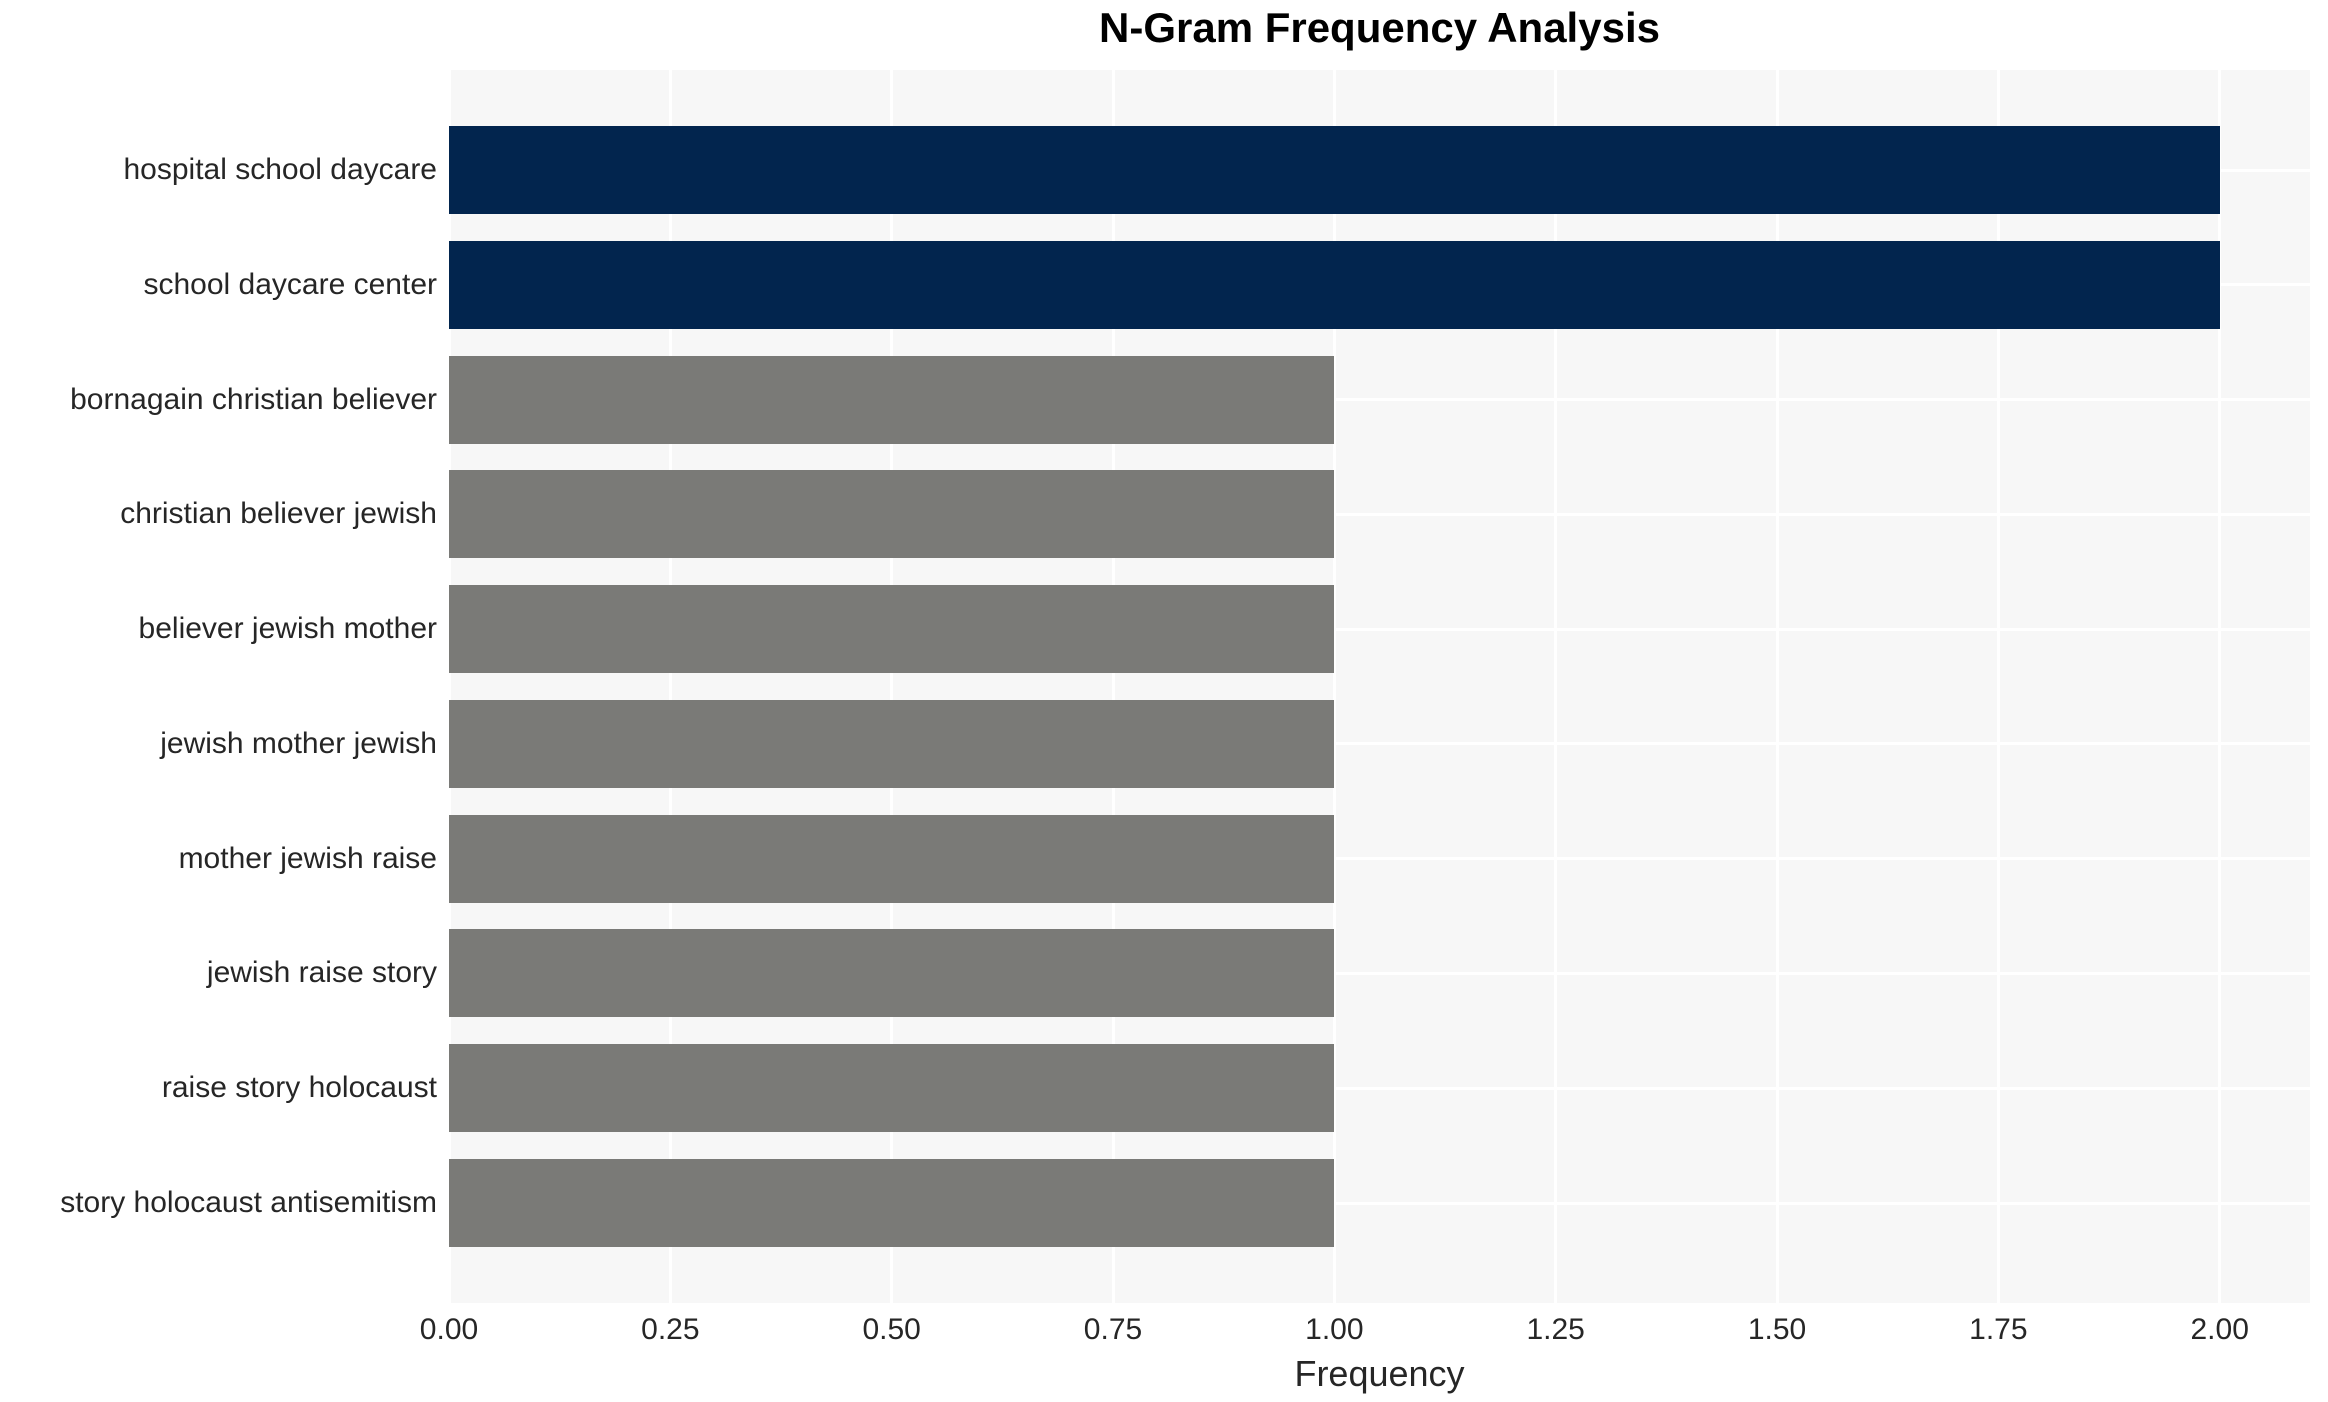  I want to click on x-axis-tick-label: 0.00, so click(449, 1329).